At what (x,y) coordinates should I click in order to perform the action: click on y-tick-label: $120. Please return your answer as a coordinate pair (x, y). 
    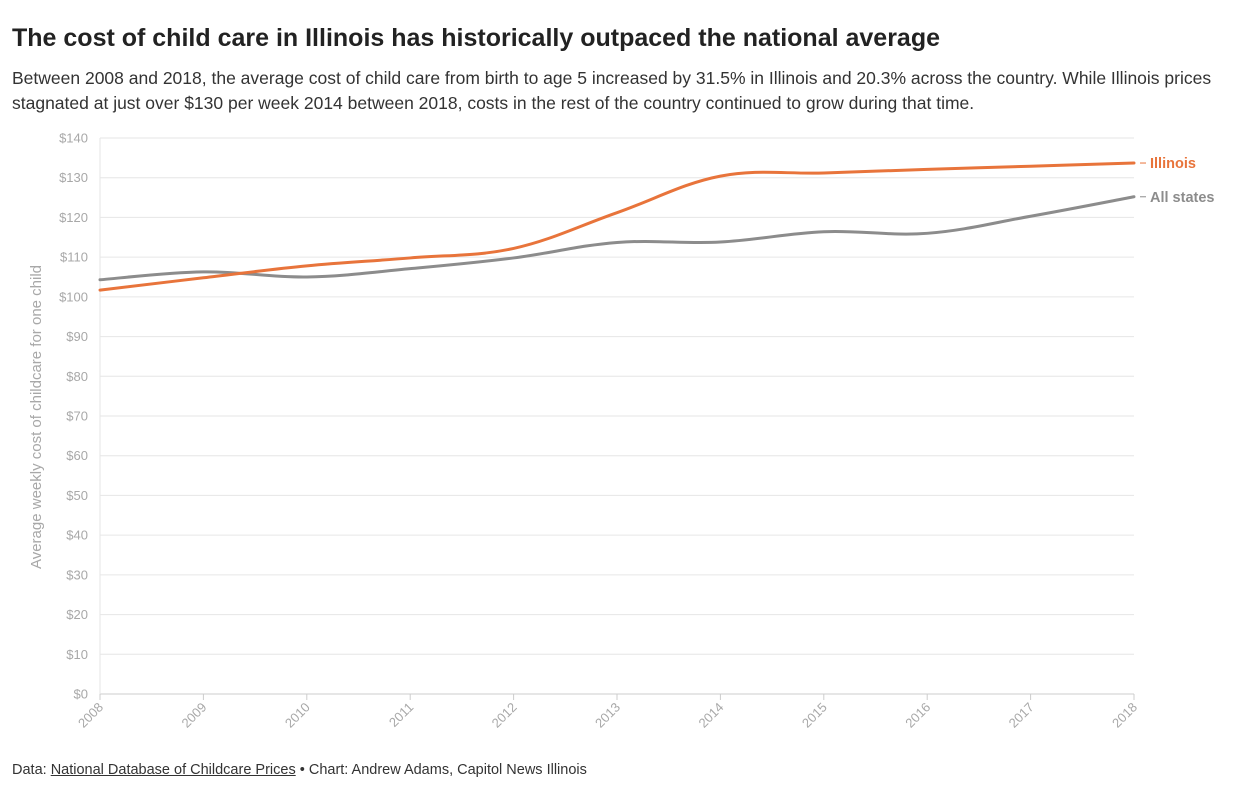
    Looking at the image, I should click on (73, 217).